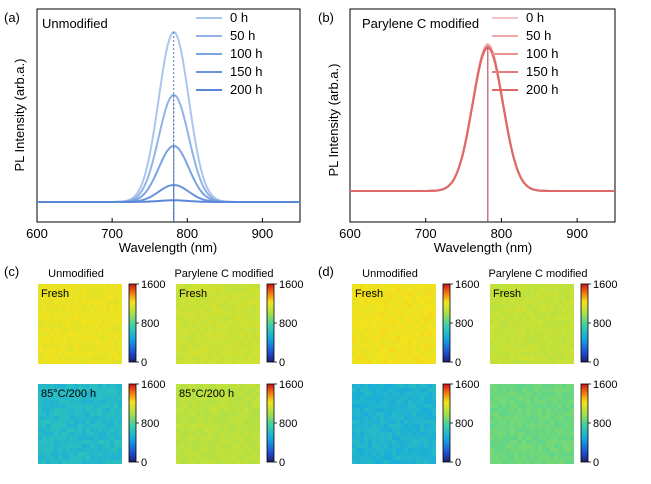 The height and width of the screenshot is (484, 651). I want to click on heatmap-c-col-title-1: Parylene C modified, so click(223, 274).